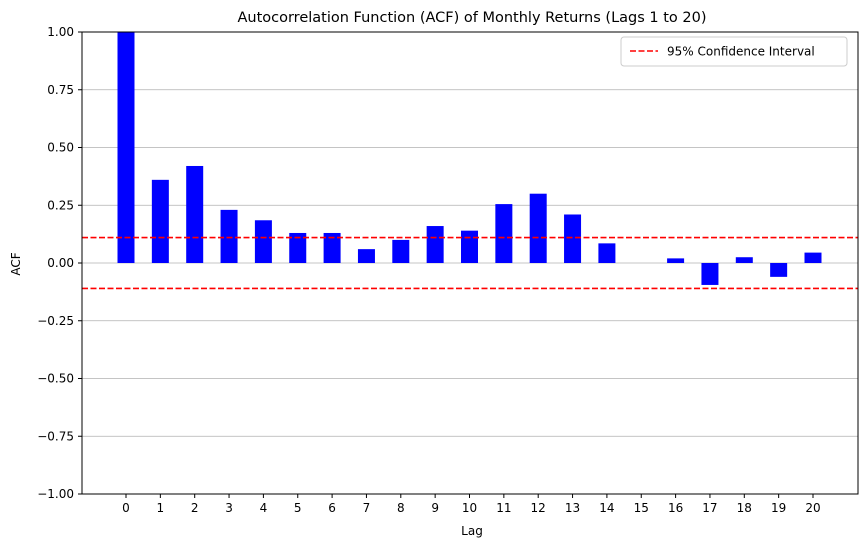 This screenshot has height=547, width=866. Describe the element at coordinates (744, 508) in the screenshot. I see `x-tick-label: 18` at that location.